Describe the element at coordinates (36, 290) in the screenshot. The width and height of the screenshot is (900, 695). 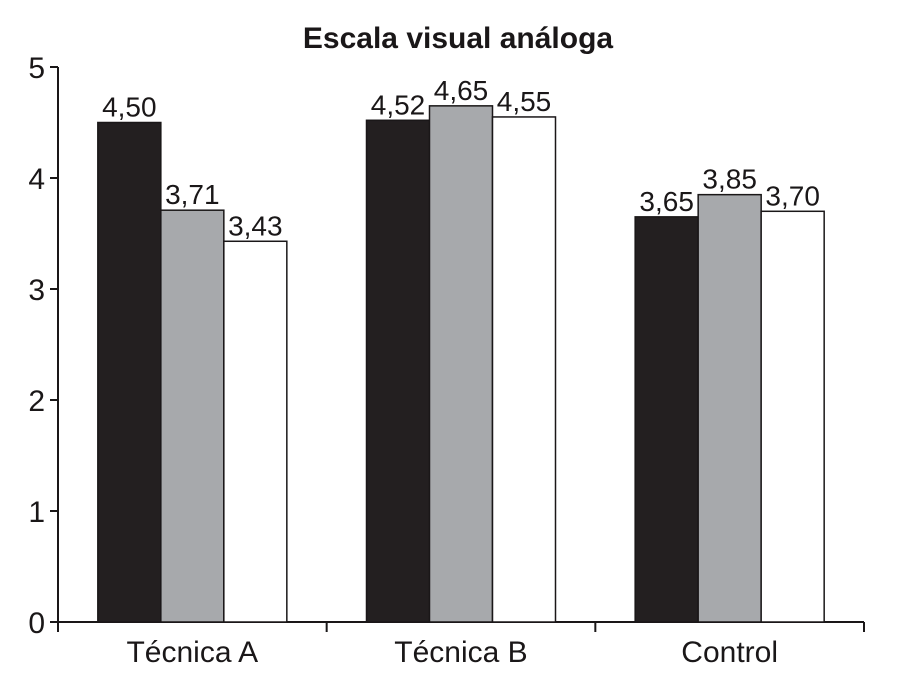
I see `y-tick-label: 3` at that location.